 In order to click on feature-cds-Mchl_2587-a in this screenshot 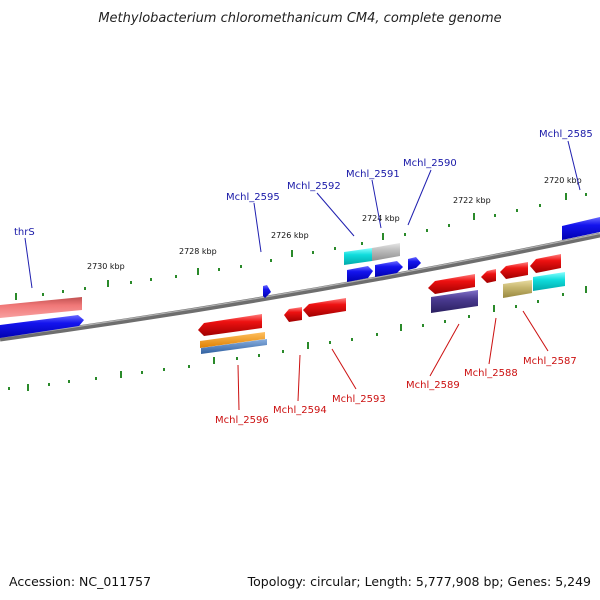, I will do `click(514, 270)`.